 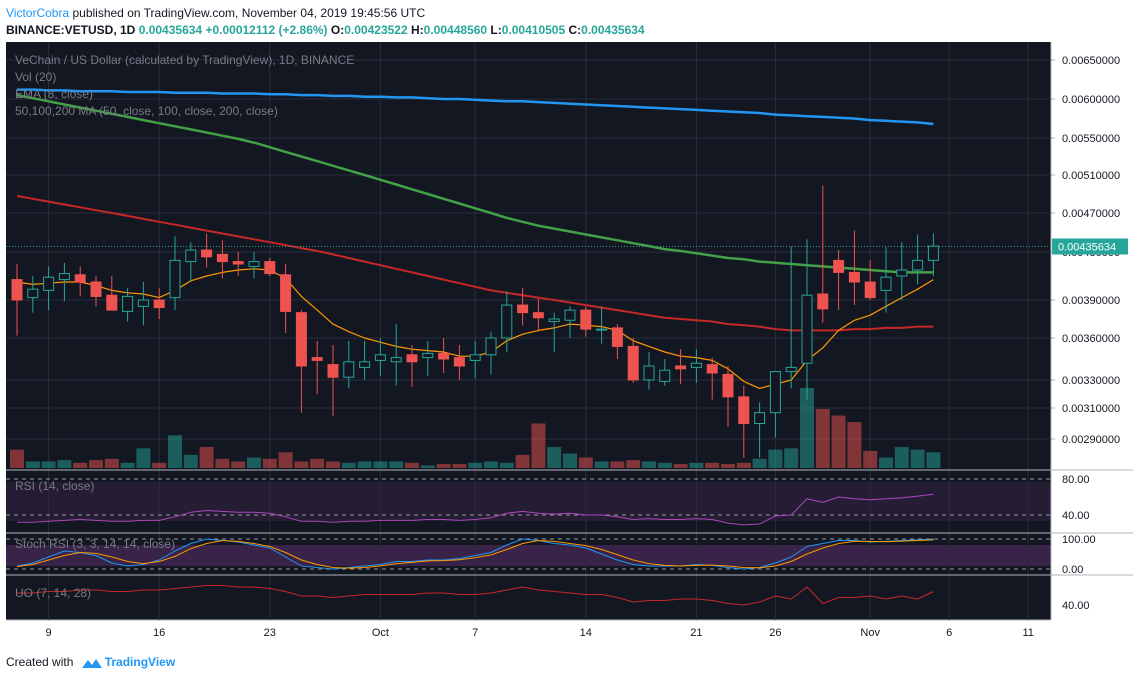 What do you see at coordinates (417, 30) in the screenshot?
I see `high-label: H:` at bounding box center [417, 30].